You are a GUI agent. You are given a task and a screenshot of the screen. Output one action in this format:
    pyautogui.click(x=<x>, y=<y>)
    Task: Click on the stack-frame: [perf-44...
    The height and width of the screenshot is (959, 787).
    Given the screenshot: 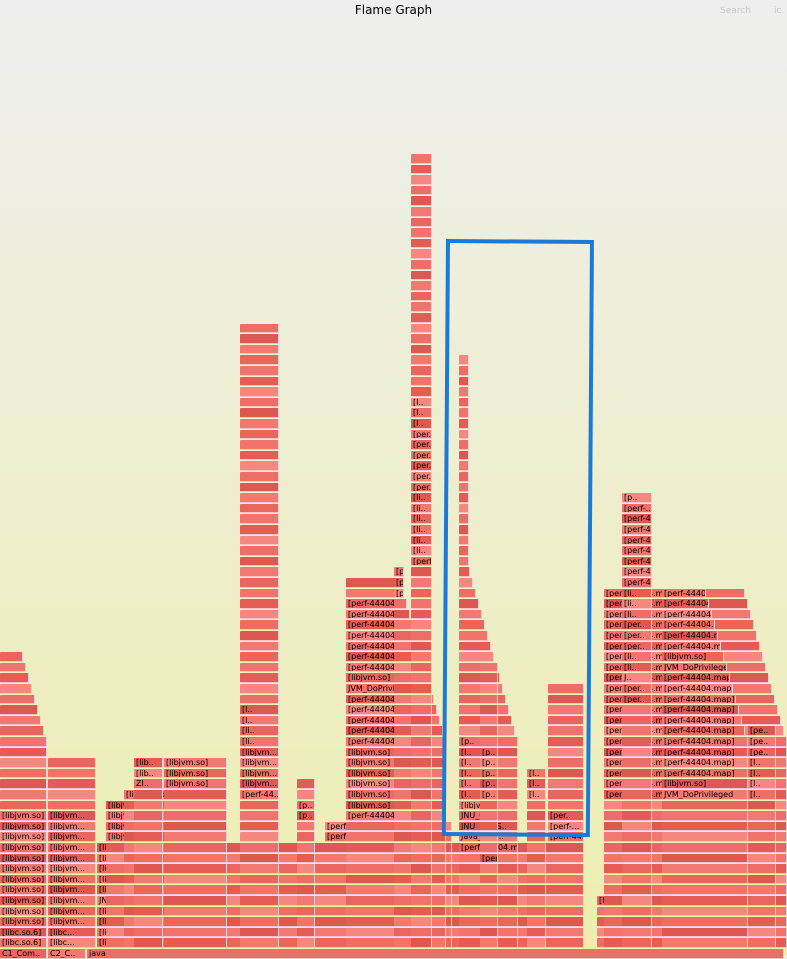 What is the action you would take?
    pyautogui.click(x=399, y=593)
    